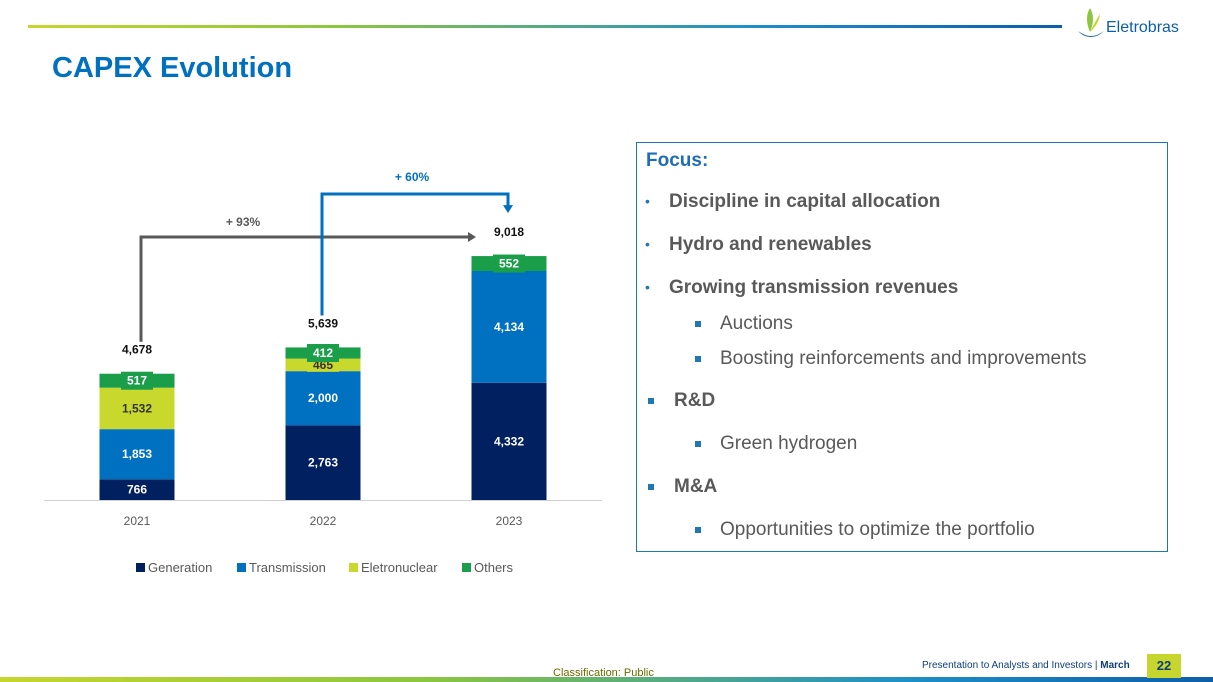  Describe the element at coordinates (509, 232) in the screenshot. I see `total-label-2023: 9,018` at that location.